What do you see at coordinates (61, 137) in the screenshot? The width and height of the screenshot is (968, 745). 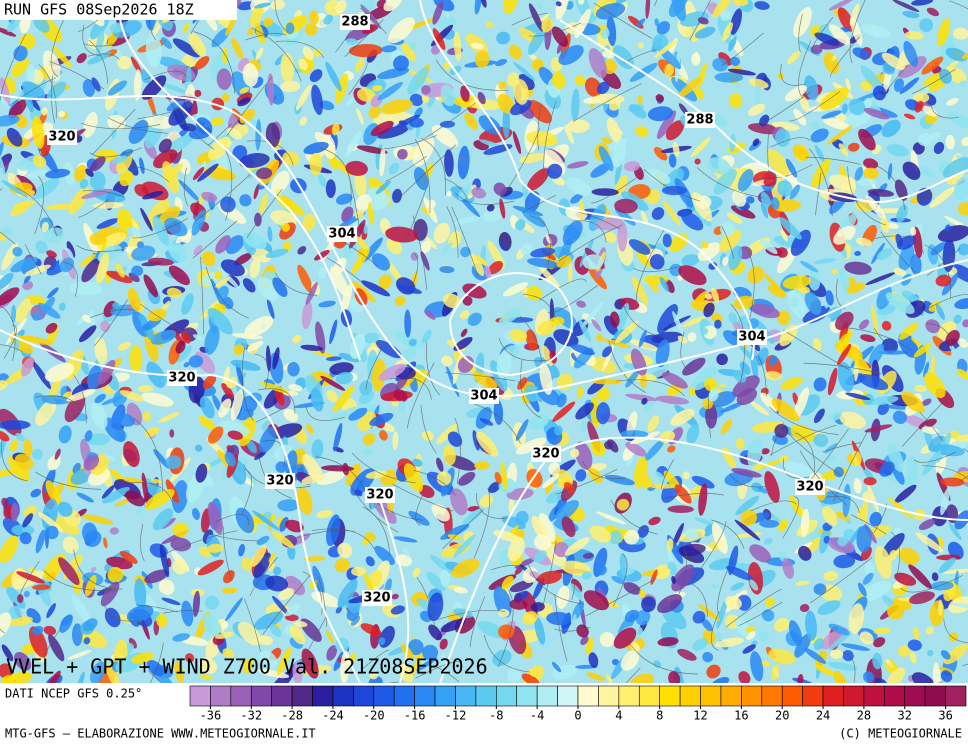 I see `contour-label: 320` at bounding box center [61, 137].